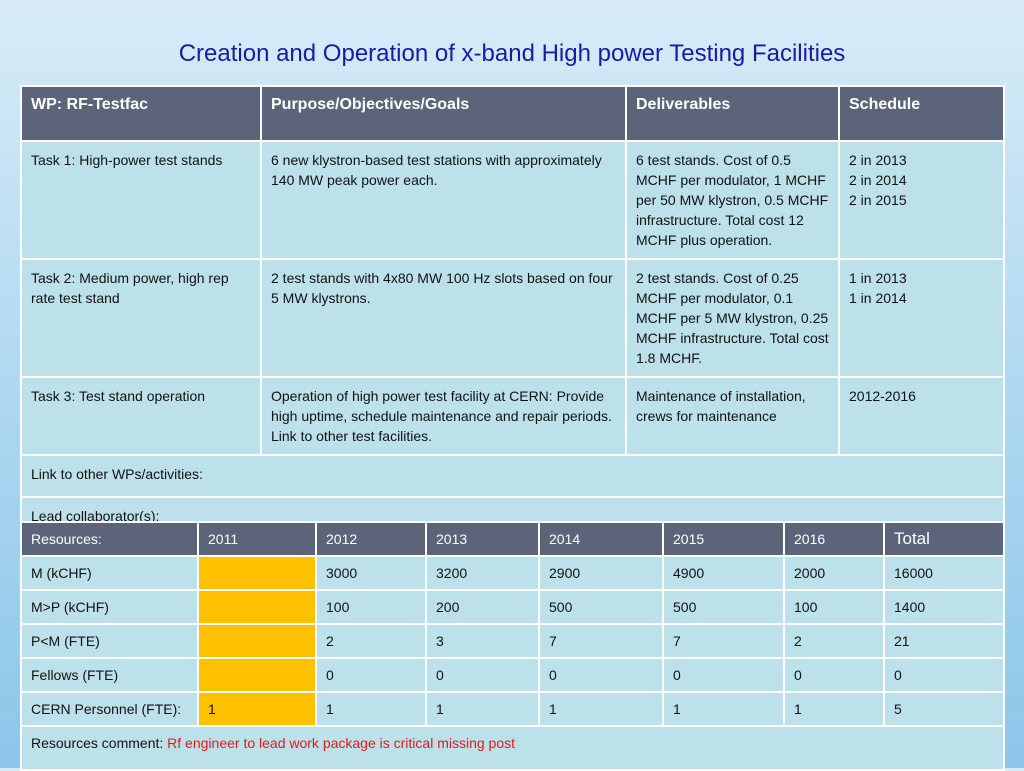 This screenshot has width=1024, height=771. I want to click on resources-row: P<M (FTE) 2 3 7 7 2 21, so click(512, 641).